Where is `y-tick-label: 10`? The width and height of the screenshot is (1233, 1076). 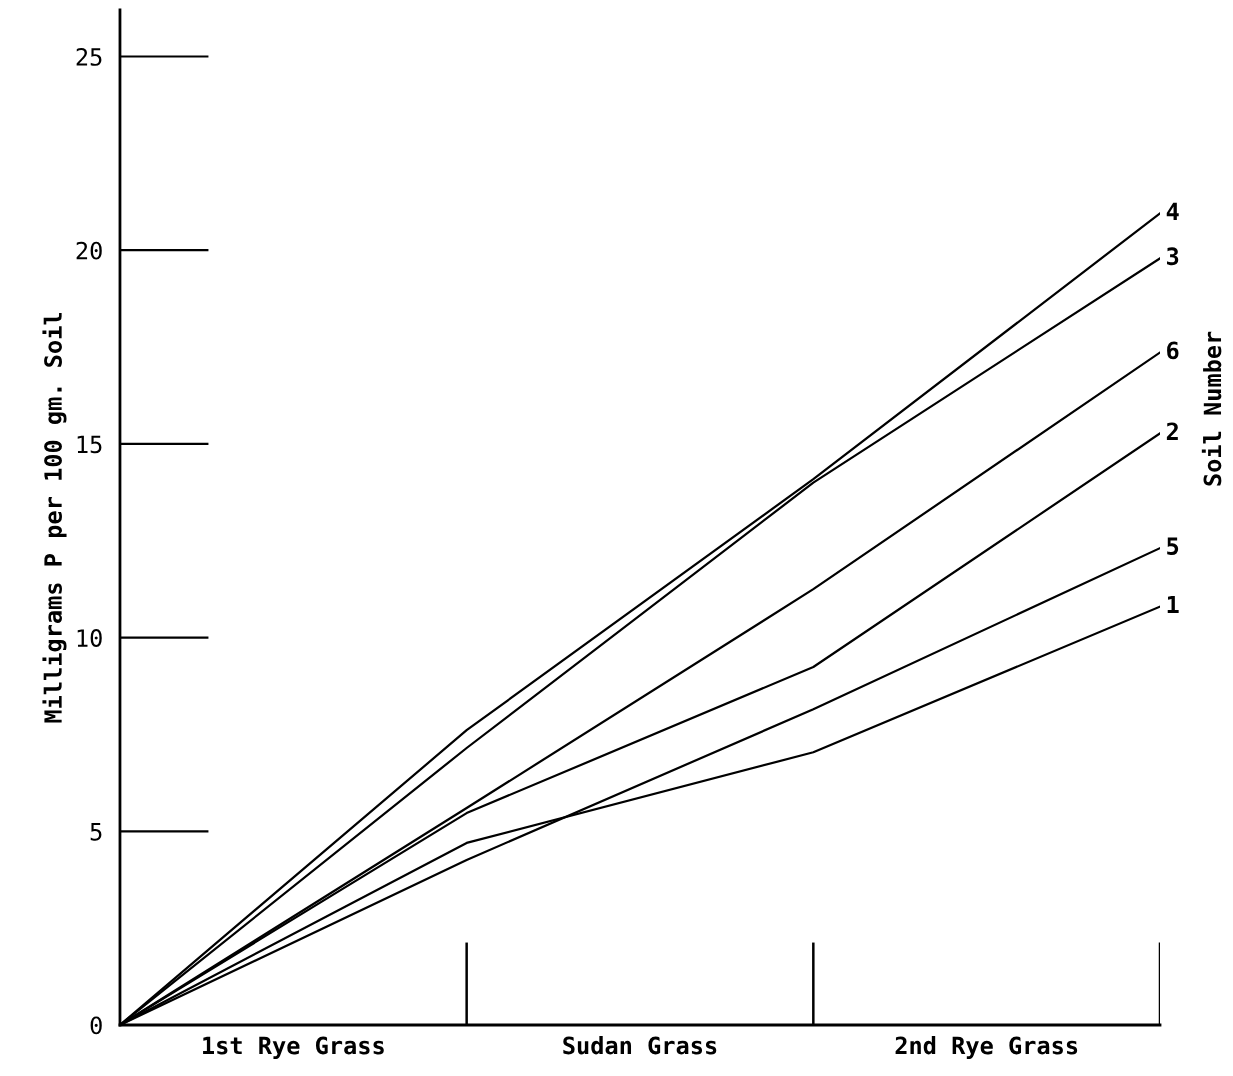
y-tick-label: 10 is located at coordinates (89, 638).